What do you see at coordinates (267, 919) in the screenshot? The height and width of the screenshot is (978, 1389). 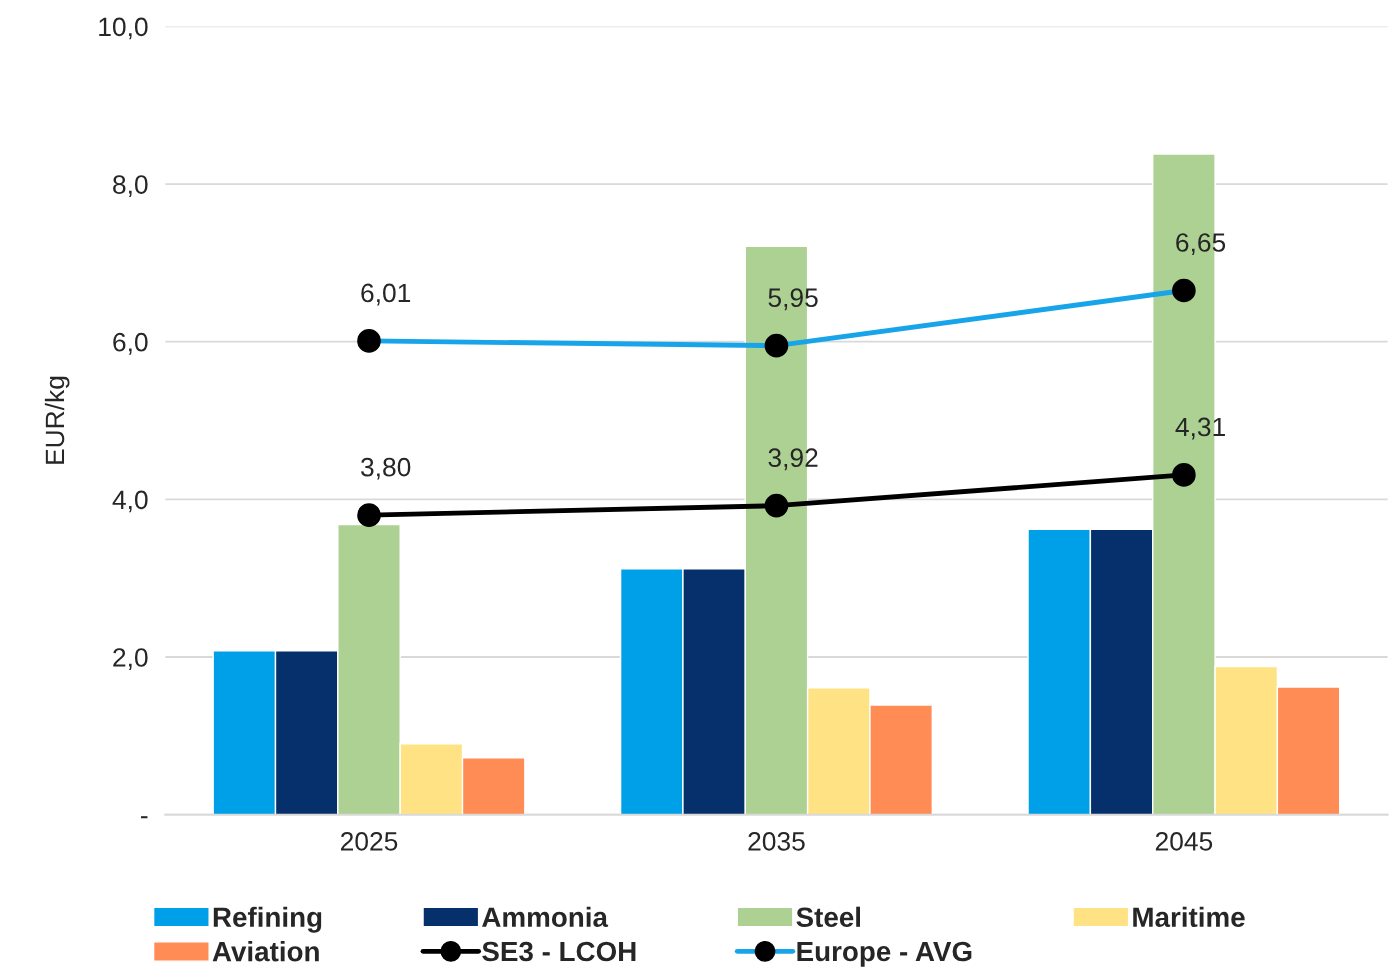 I see `legend-label: Refining` at bounding box center [267, 919].